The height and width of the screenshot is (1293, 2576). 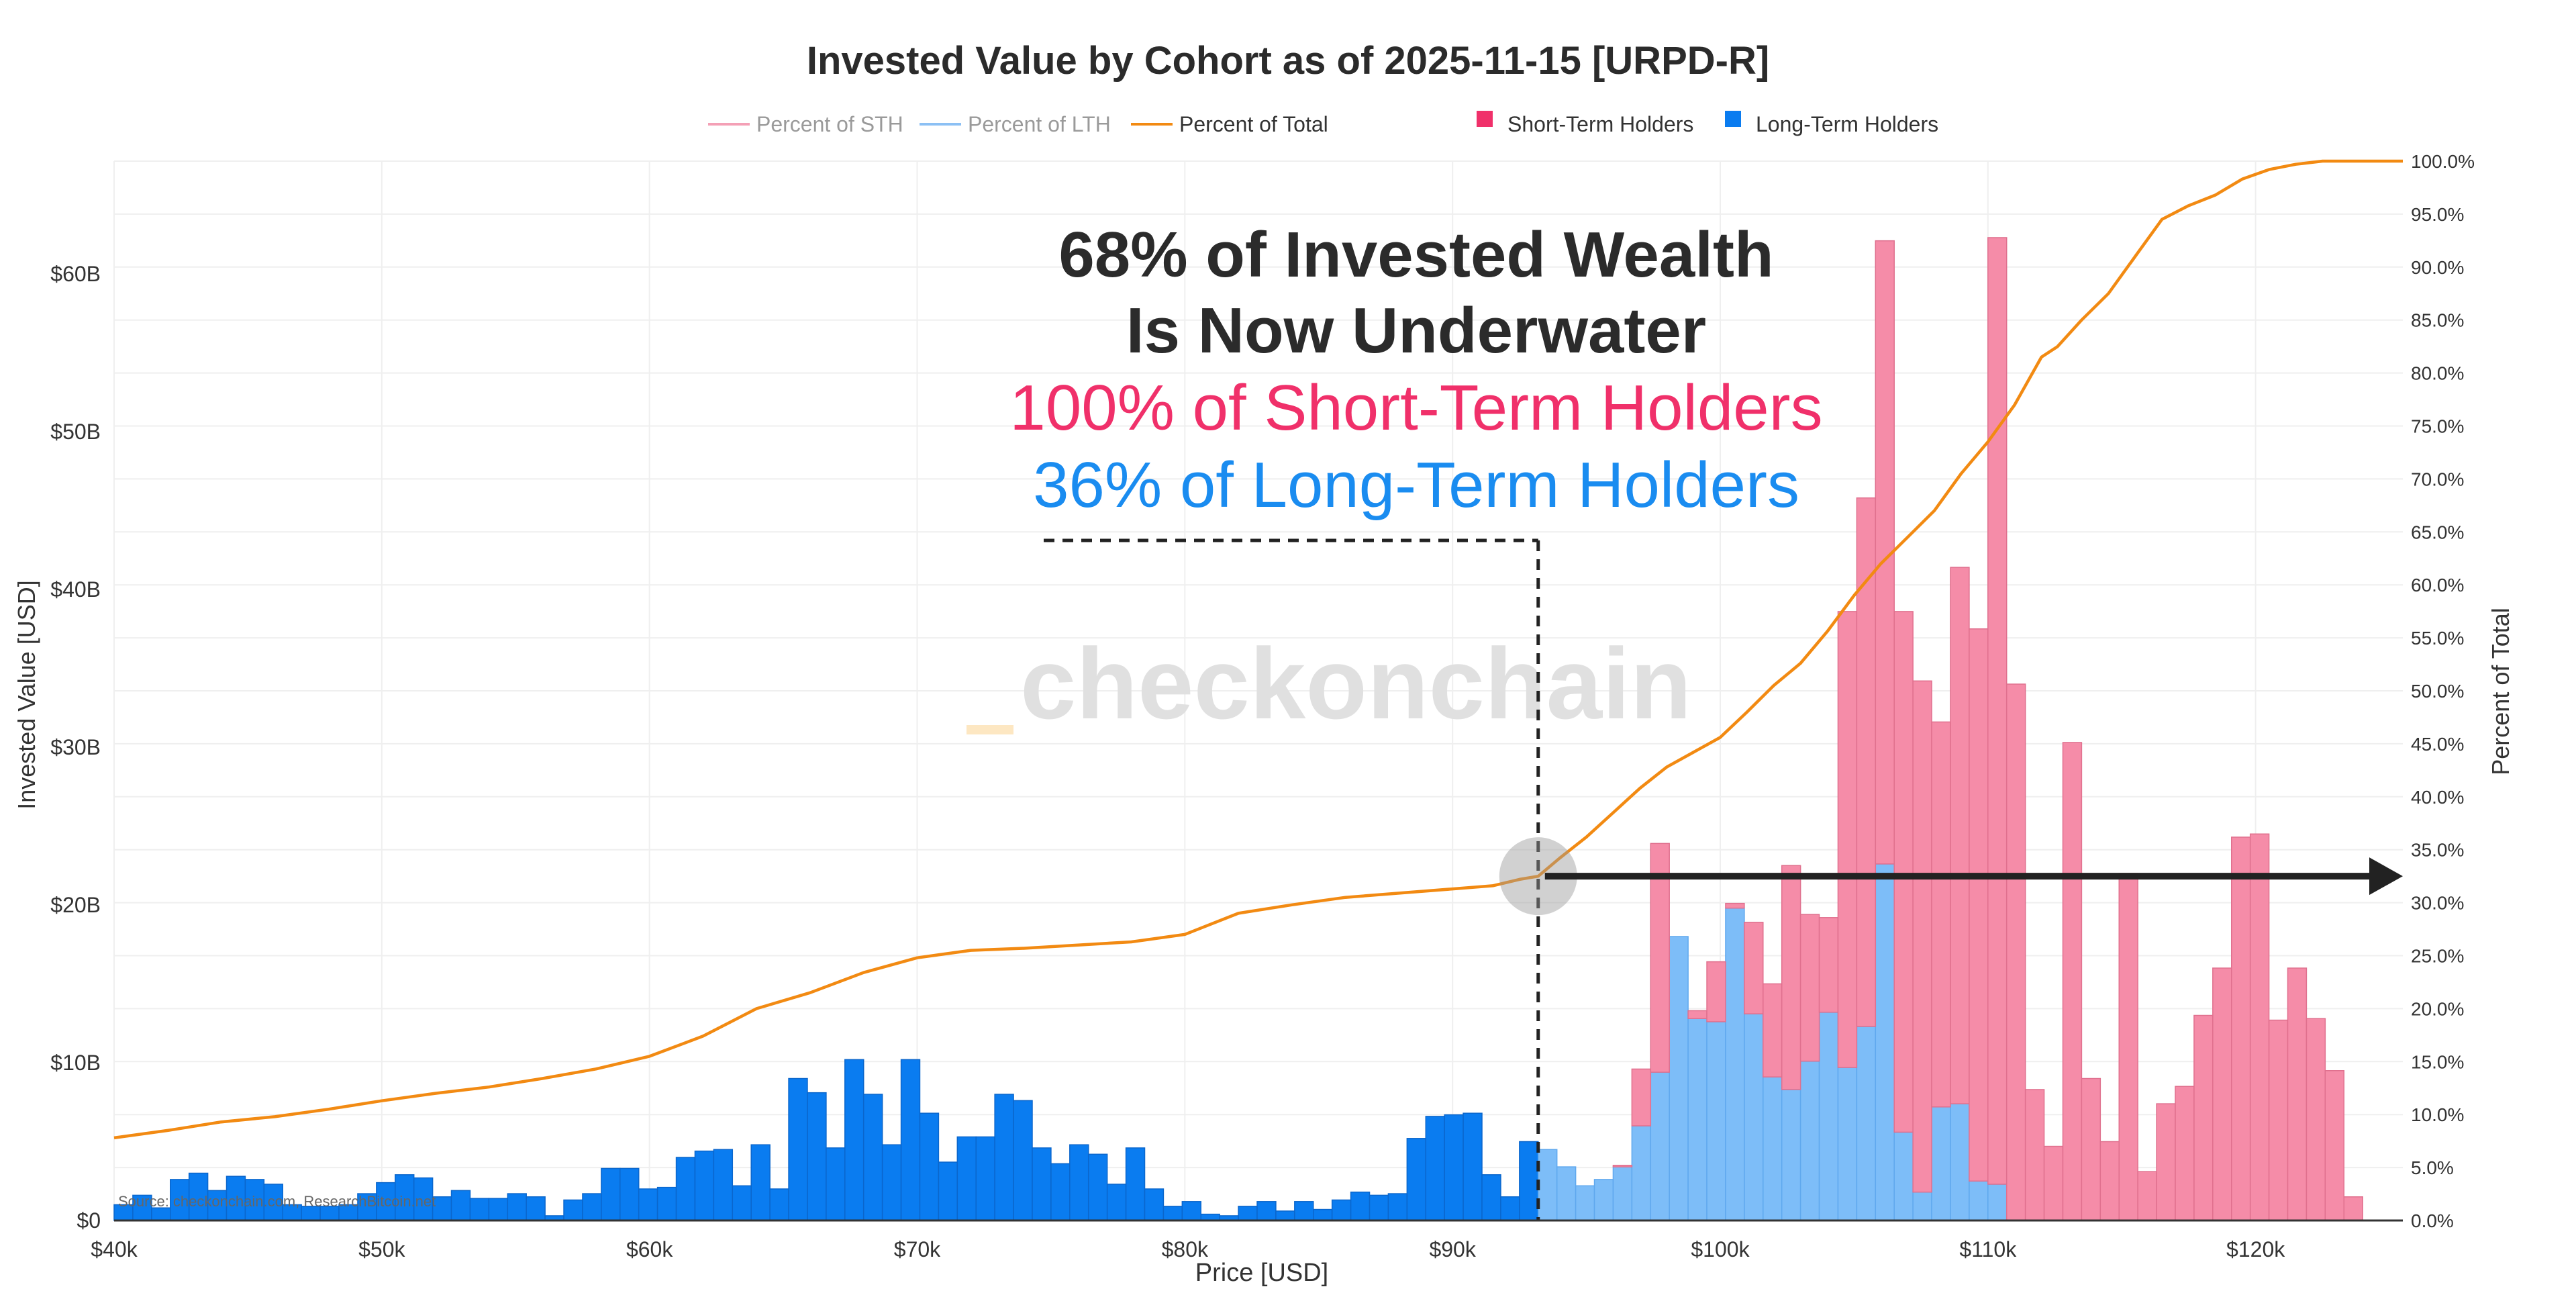 What do you see at coordinates (75, 274) in the screenshot?
I see `y-tick-label: $60B` at bounding box center [75, 274].